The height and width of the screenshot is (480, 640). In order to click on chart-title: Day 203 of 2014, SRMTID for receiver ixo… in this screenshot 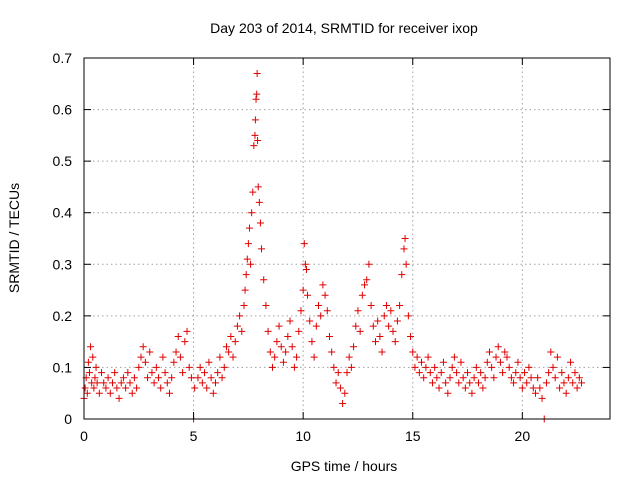, I will do `click(344, 28)`.